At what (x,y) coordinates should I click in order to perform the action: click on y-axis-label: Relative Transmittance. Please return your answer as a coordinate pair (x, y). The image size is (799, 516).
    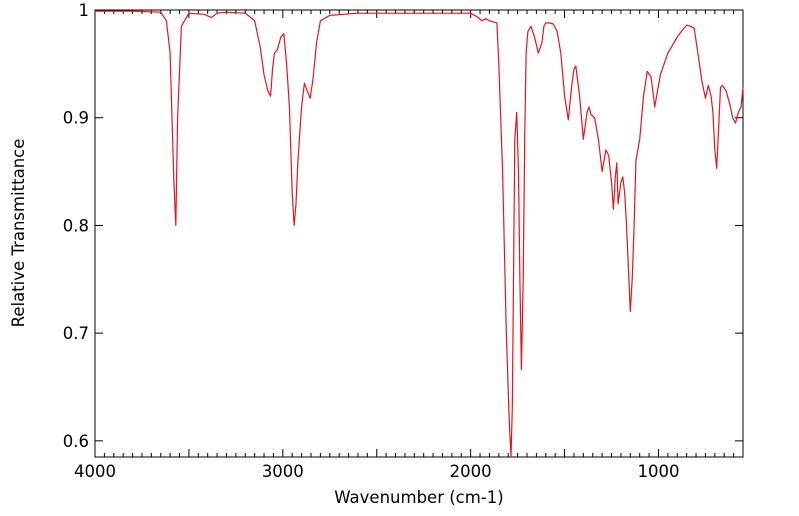
    Looking at the image, I should click on (18, 233).